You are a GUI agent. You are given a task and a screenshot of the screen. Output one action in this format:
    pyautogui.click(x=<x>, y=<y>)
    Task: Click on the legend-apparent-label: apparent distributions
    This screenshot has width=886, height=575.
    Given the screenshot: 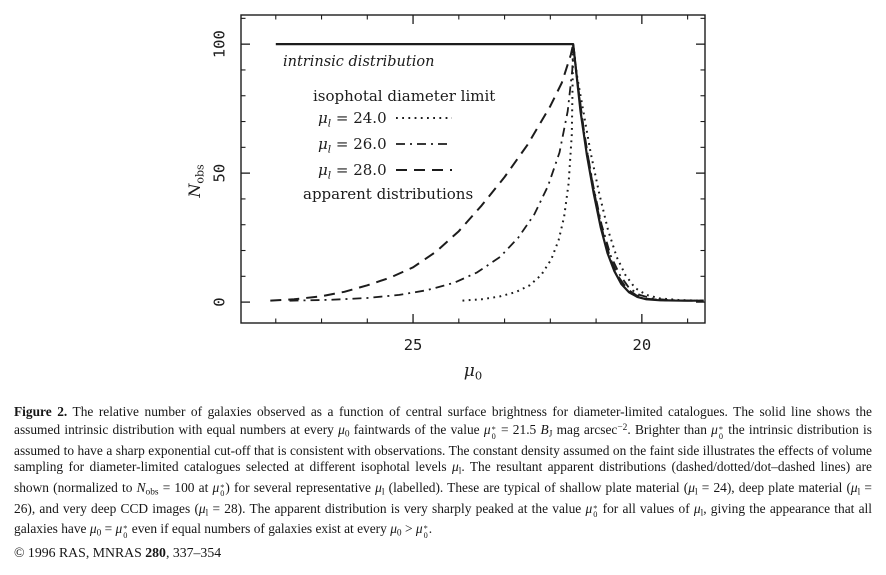 What is the action you would take?
    pyautogui.click(x=388, y=194)
    